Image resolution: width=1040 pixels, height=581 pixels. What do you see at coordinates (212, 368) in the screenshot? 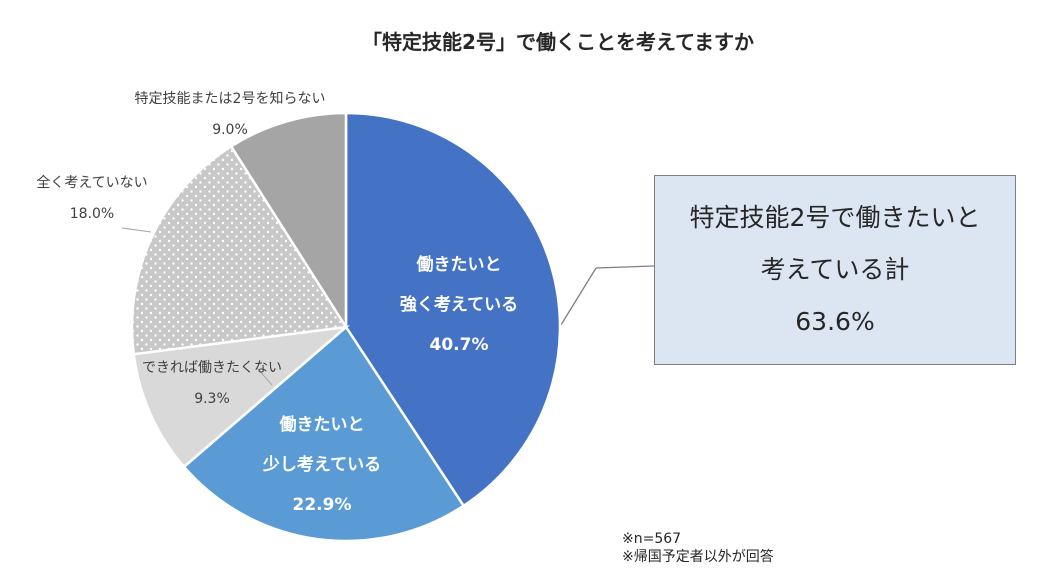
I see `slice-label: できれば働きたくない` at bounding box center [212, 368].